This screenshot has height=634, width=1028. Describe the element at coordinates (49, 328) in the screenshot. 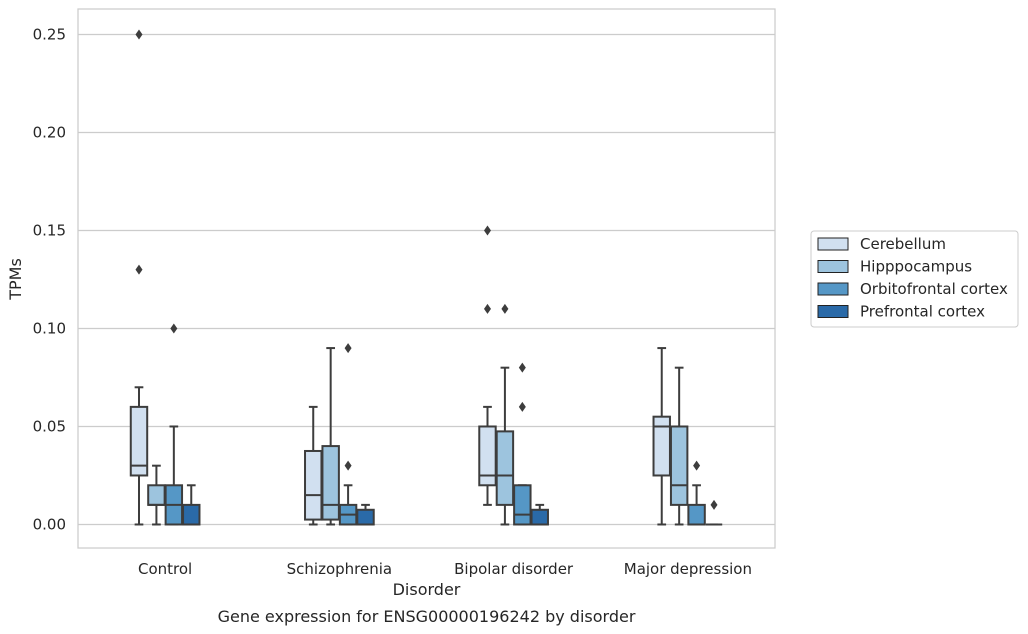

I see `y-tick-label: 0.10` at that location.